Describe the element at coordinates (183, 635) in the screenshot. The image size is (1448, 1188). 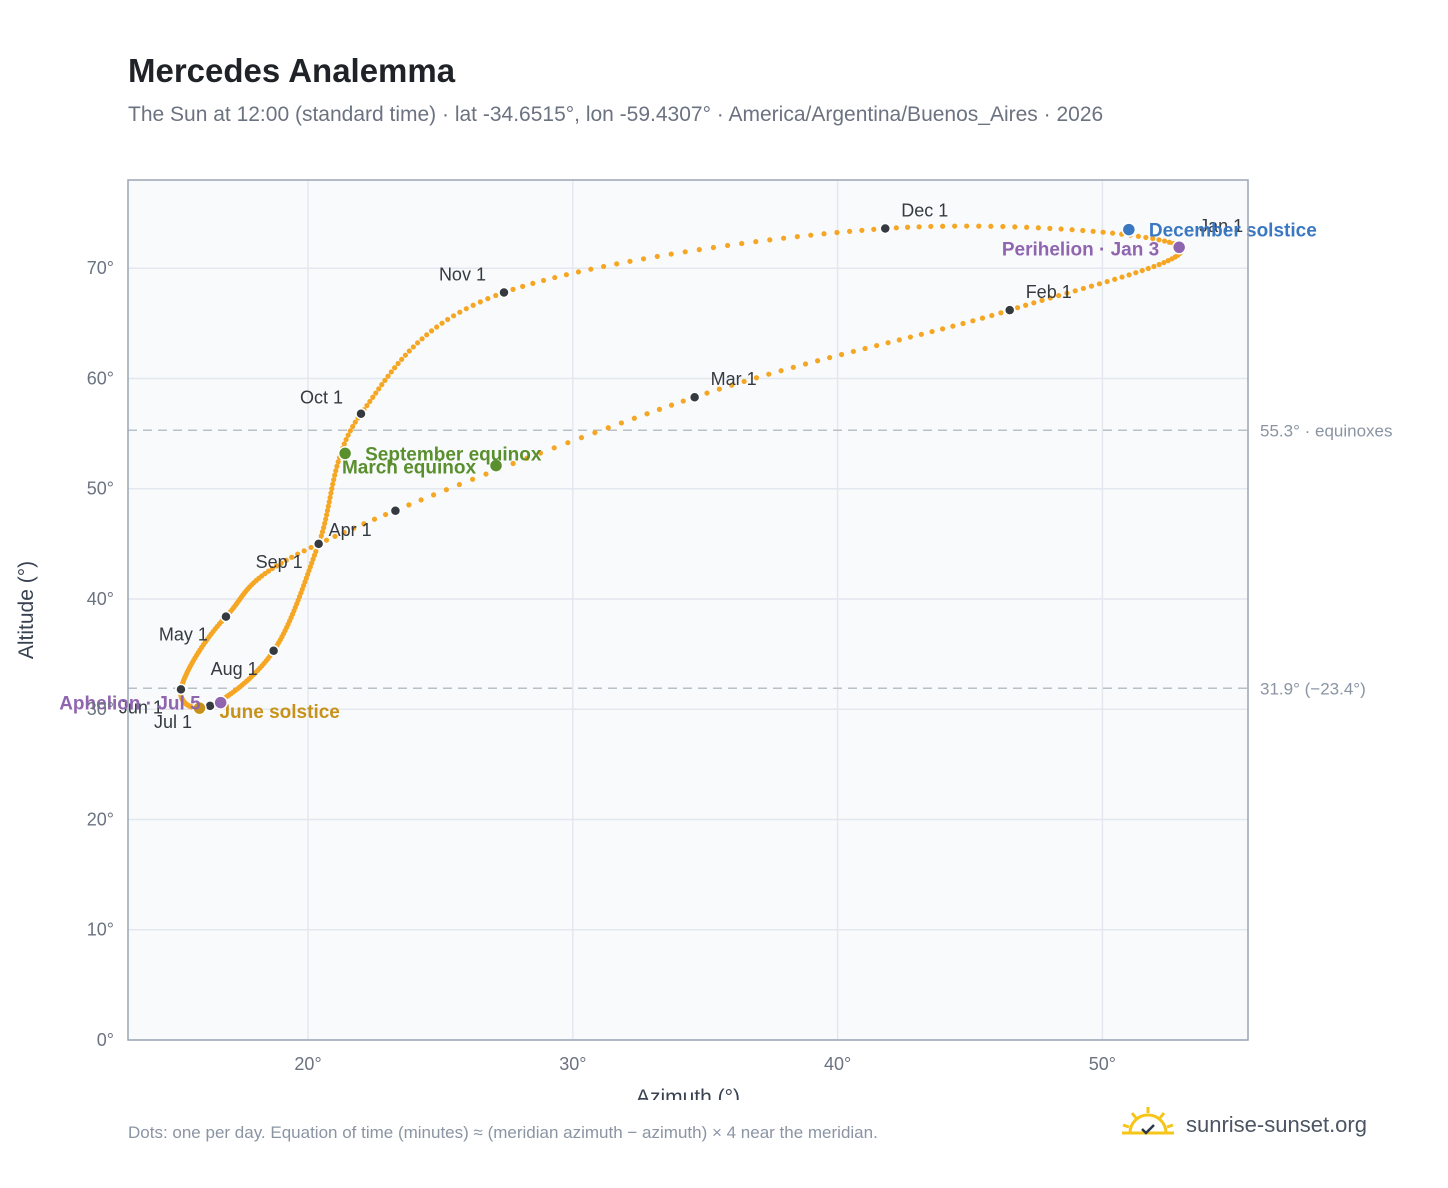
I see `month-marker-label: May 1` at that location.